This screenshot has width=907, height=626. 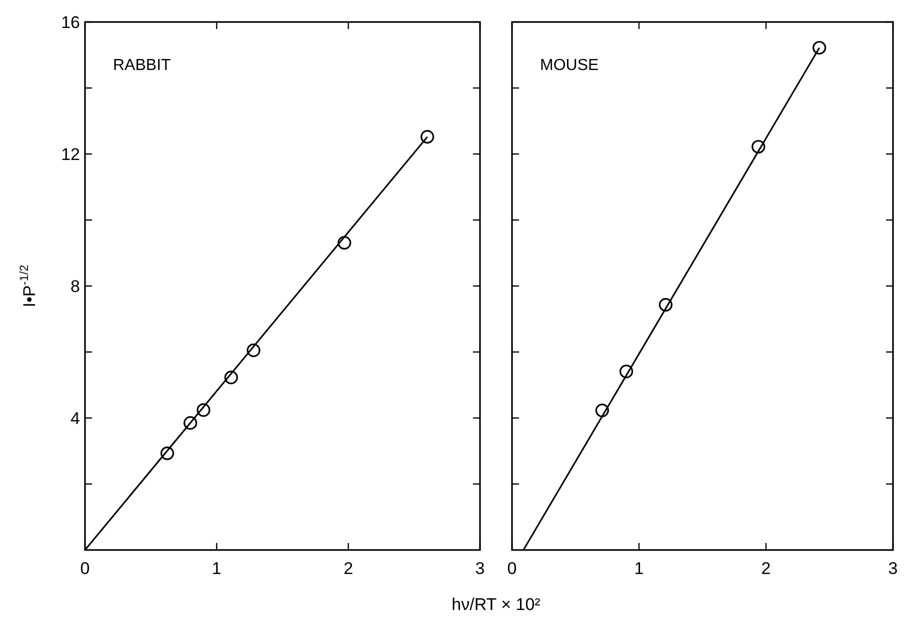 What do you see at coordinates (496, 604) in the screenshot?
I see `x-axis-title: hν/RT × 10²` at bounding box center [496, 604].